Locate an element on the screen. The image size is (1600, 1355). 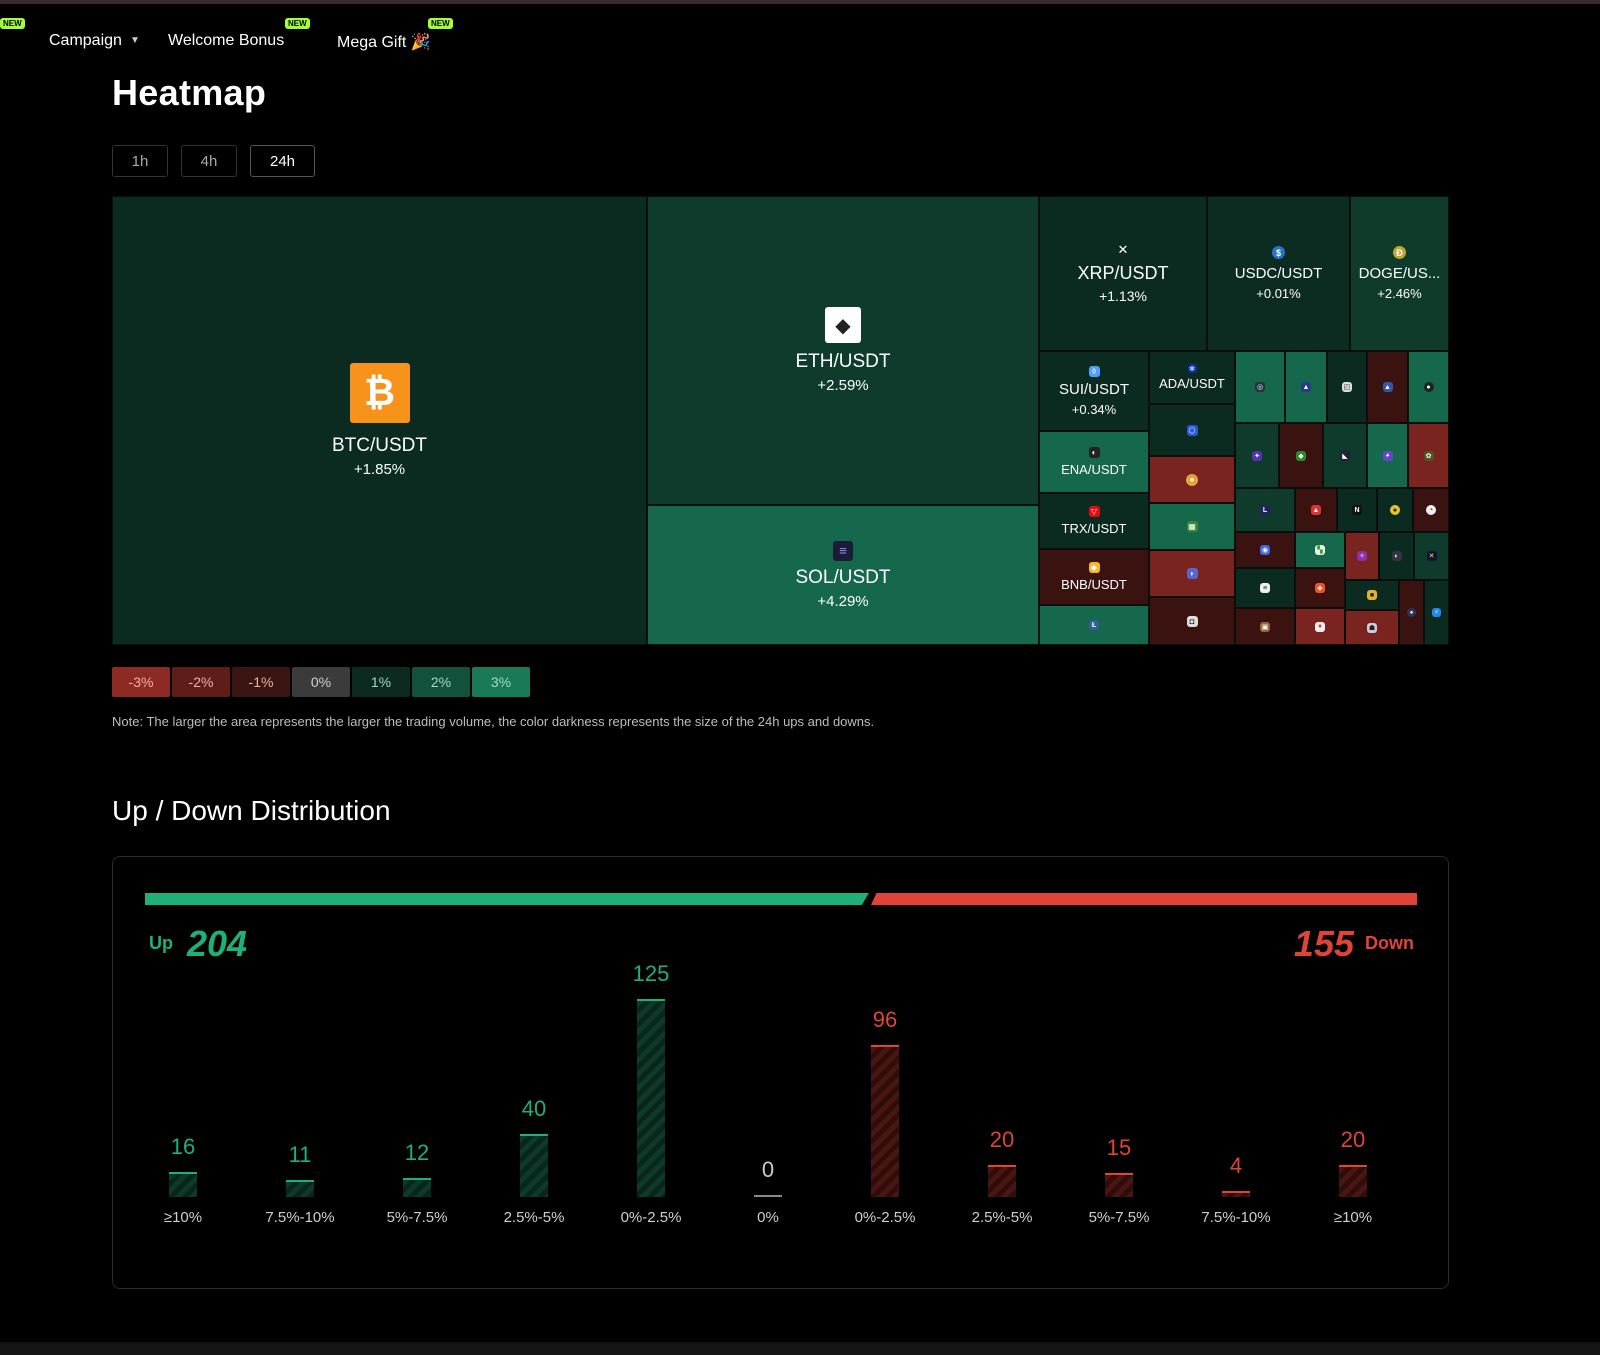
heatmap-tile-doge: Ð DOGE/US... +2.46% is located at coordinates (1399, 273).